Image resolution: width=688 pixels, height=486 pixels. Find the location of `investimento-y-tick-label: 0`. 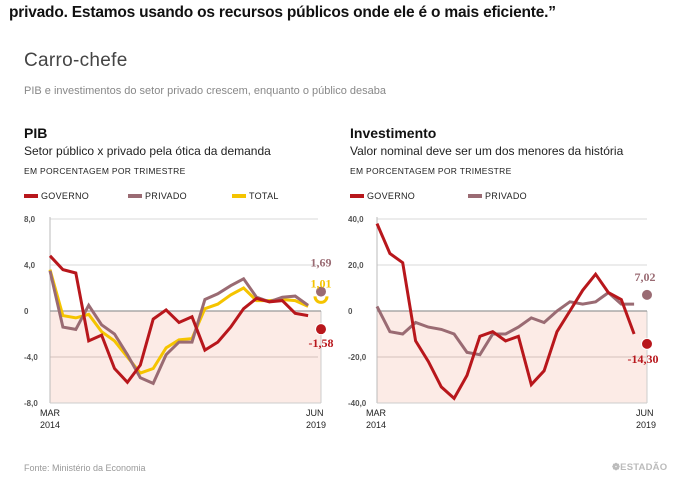

investimento-y-tick-label: 0 is located at coordinates (350, 311).